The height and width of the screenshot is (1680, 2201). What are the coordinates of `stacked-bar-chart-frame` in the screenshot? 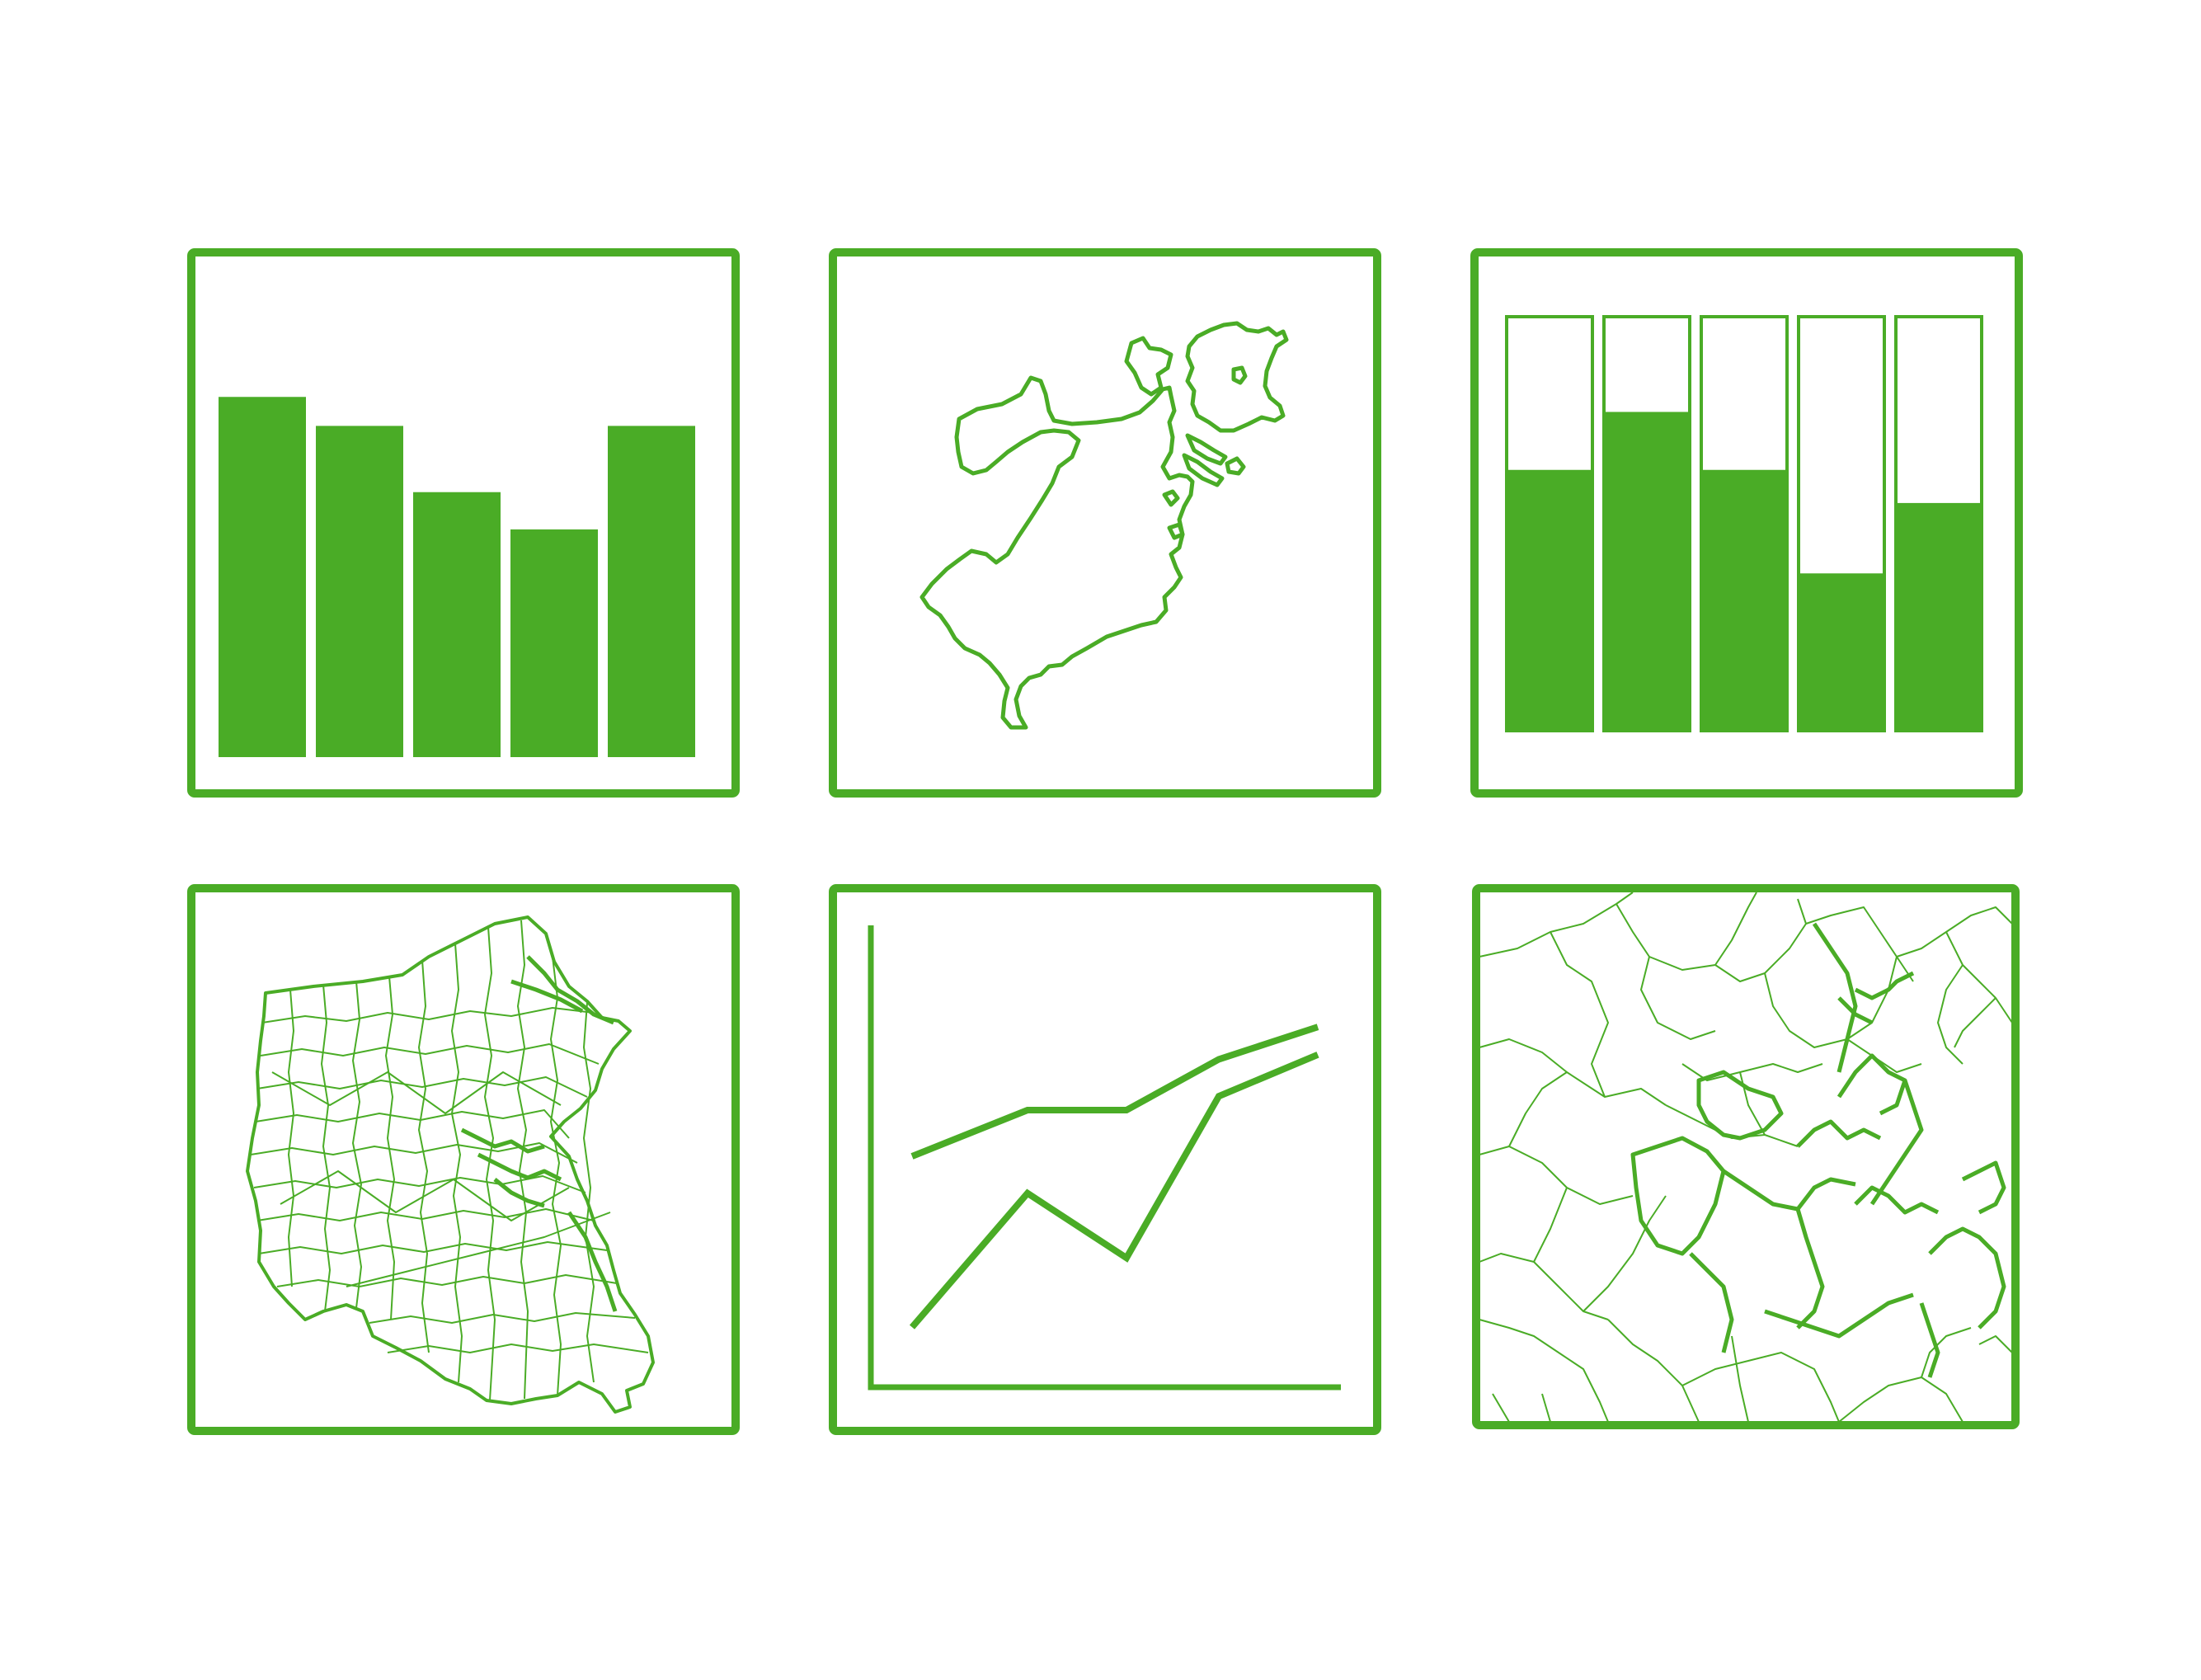 It's located at (1746, 523).